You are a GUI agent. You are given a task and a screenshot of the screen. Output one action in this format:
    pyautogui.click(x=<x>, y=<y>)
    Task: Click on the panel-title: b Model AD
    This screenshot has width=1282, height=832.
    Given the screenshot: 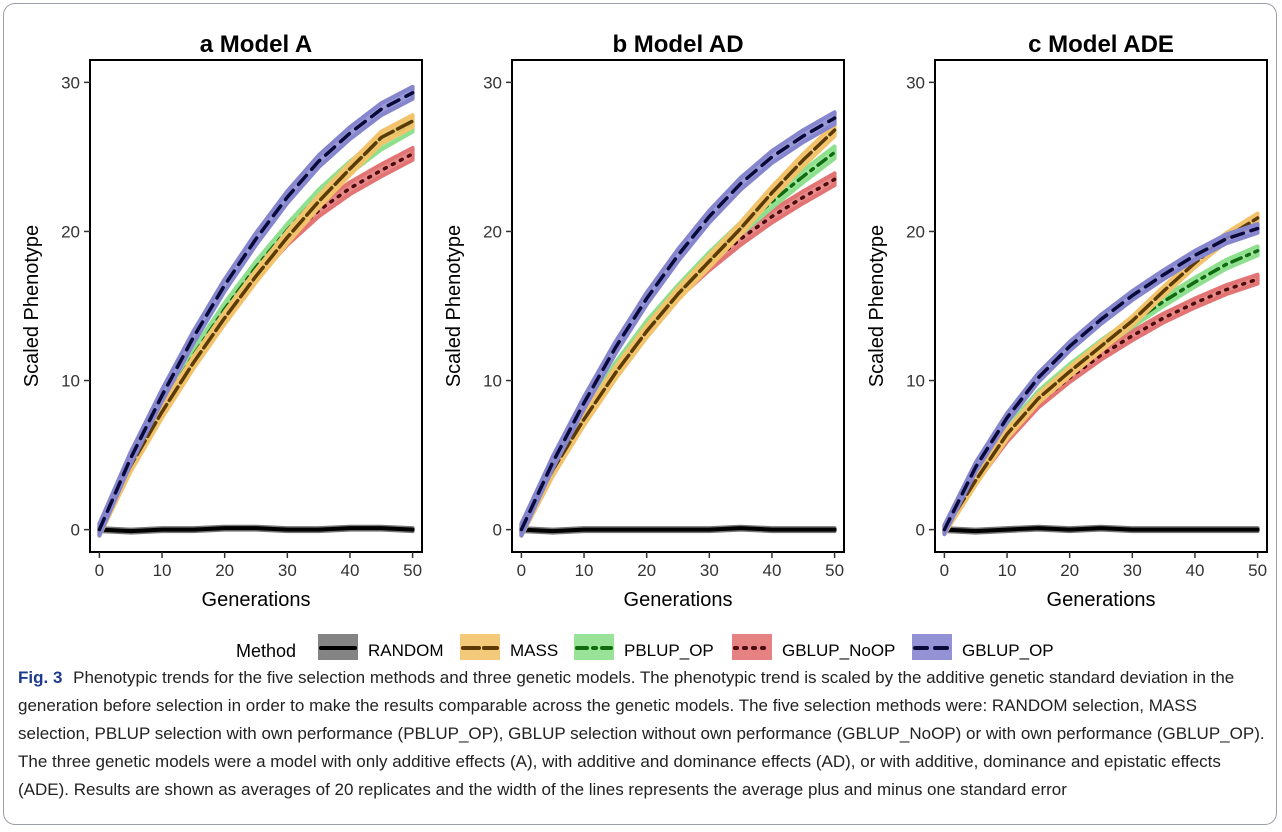 What is the action you would take?
    pyautogui.click(x=677, y=44)
    